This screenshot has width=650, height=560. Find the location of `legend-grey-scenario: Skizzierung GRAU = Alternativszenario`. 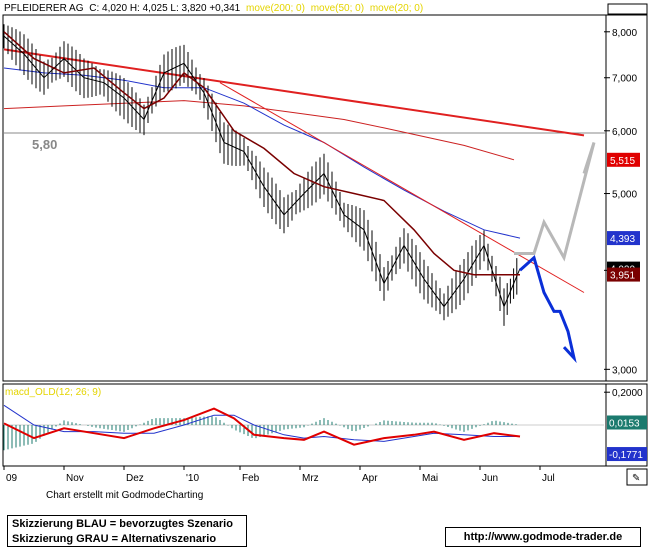

legend-grey-scenario: Skizzierung GRAU = Alternativszenario is located at coordinates (114, 539).